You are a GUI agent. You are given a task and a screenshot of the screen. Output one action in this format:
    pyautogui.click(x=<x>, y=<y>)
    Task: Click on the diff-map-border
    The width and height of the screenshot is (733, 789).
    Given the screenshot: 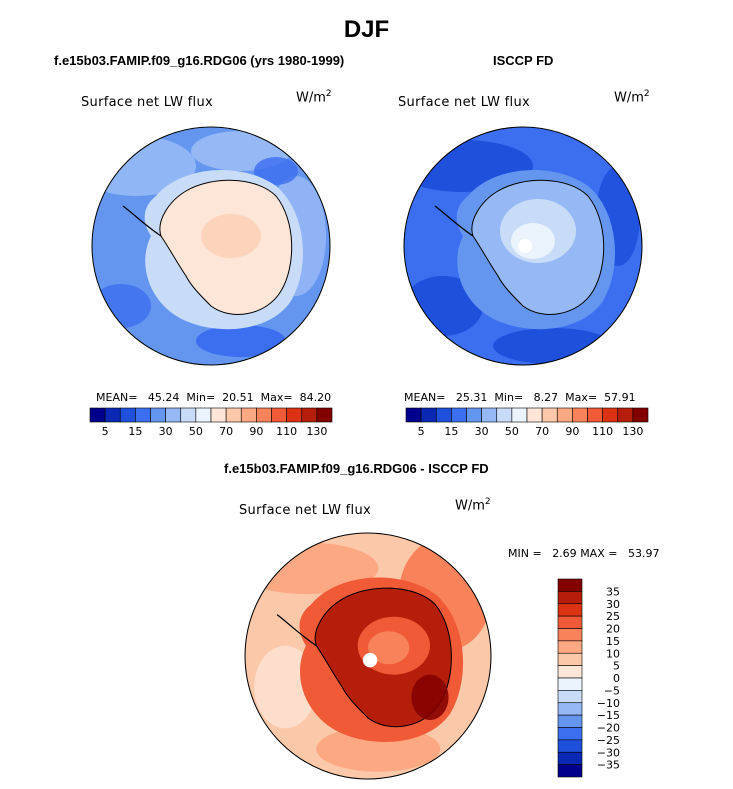 What is the action you would take?
    pyautogui.click(x=368, y=656)
    